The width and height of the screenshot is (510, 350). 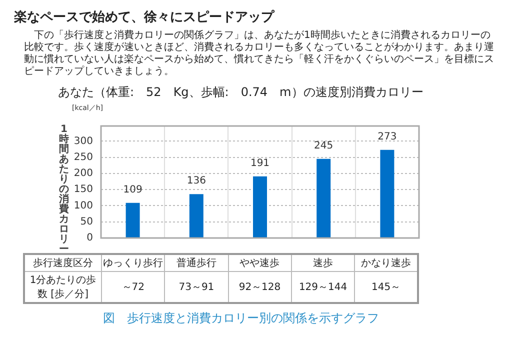 What do you see at coordinates (241, 92) in the screenshot?
I see `chart-subtitle: あなた（体重: 52 Kg、歩幅: 0.74 m）の速度別消費カロリー` at bounding box center [241, 92].